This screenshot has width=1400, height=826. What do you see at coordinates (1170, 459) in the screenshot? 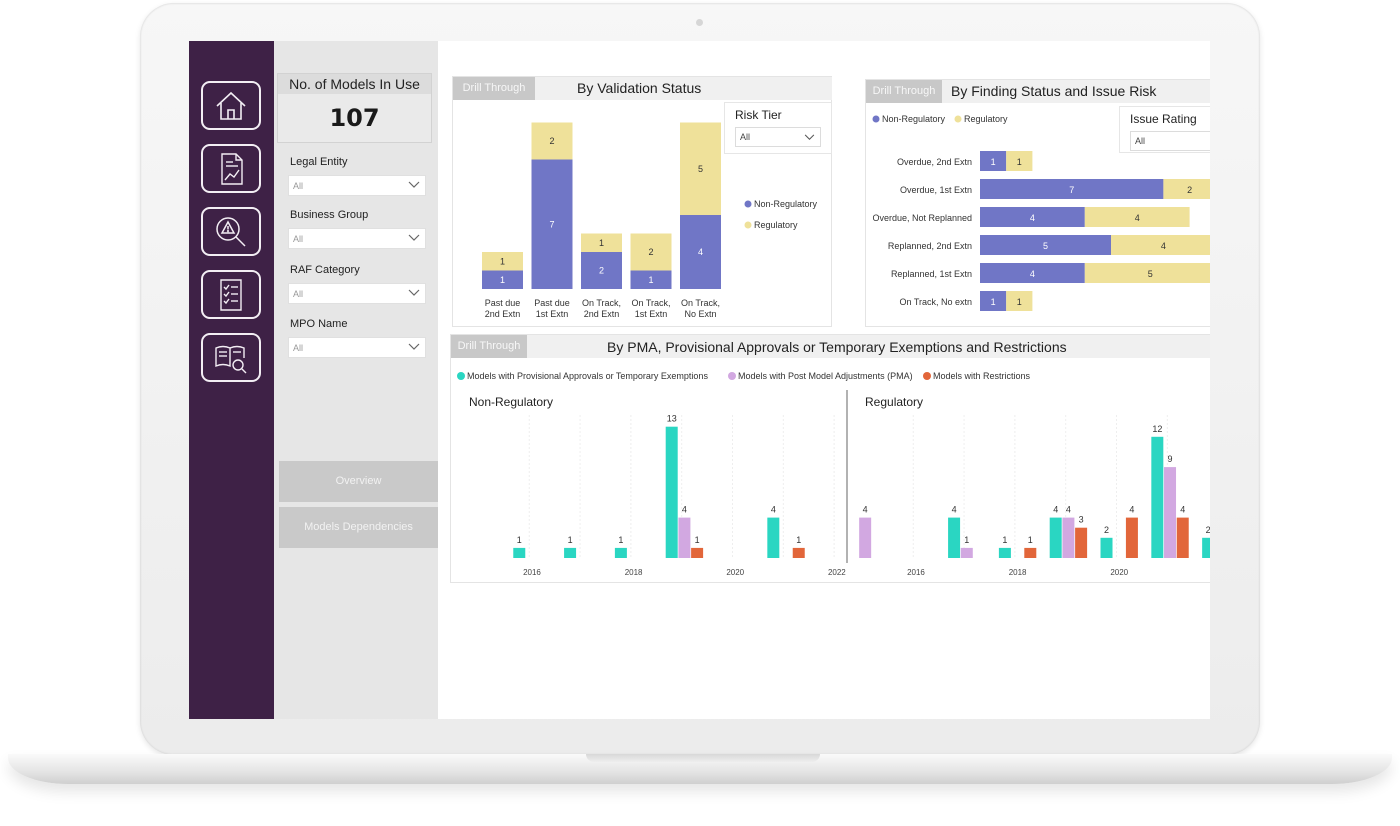
I see `data-label: 9` at bounding box center [1170, 459].